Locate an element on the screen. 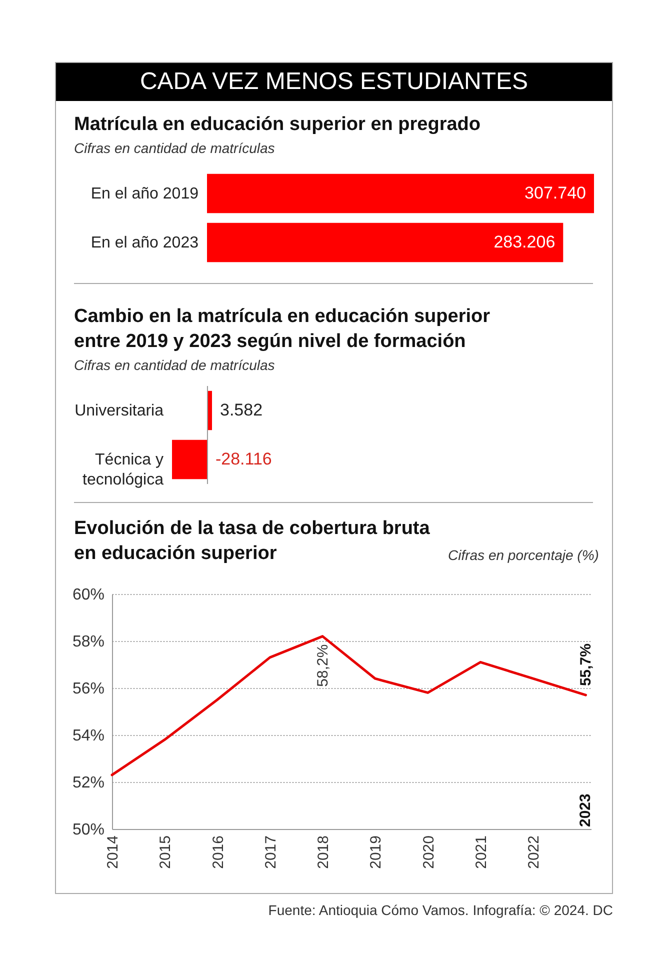 This screenshot has width=671, height=975. x-tick-label: 2015 is located at coordinates (165, 852).